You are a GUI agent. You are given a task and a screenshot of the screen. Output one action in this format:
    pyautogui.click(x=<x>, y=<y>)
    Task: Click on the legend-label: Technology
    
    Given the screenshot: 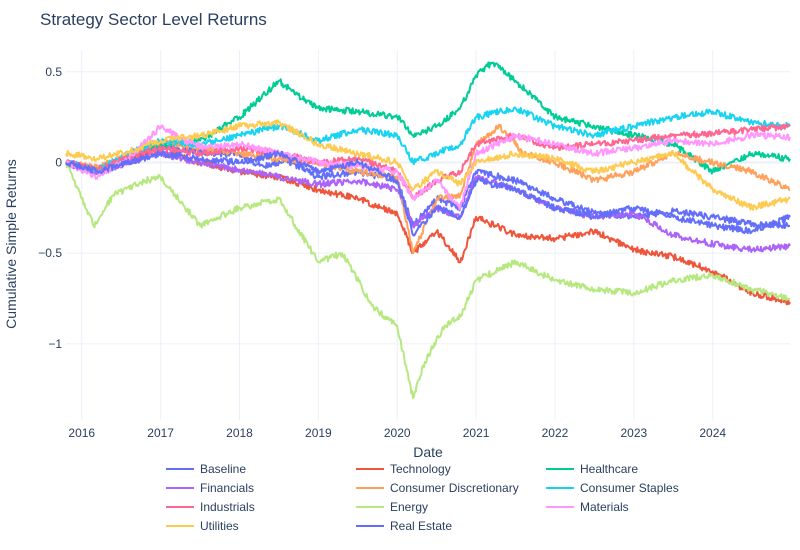 What is the action you would take?
    pyautogui.click(x=420, y=469)
    